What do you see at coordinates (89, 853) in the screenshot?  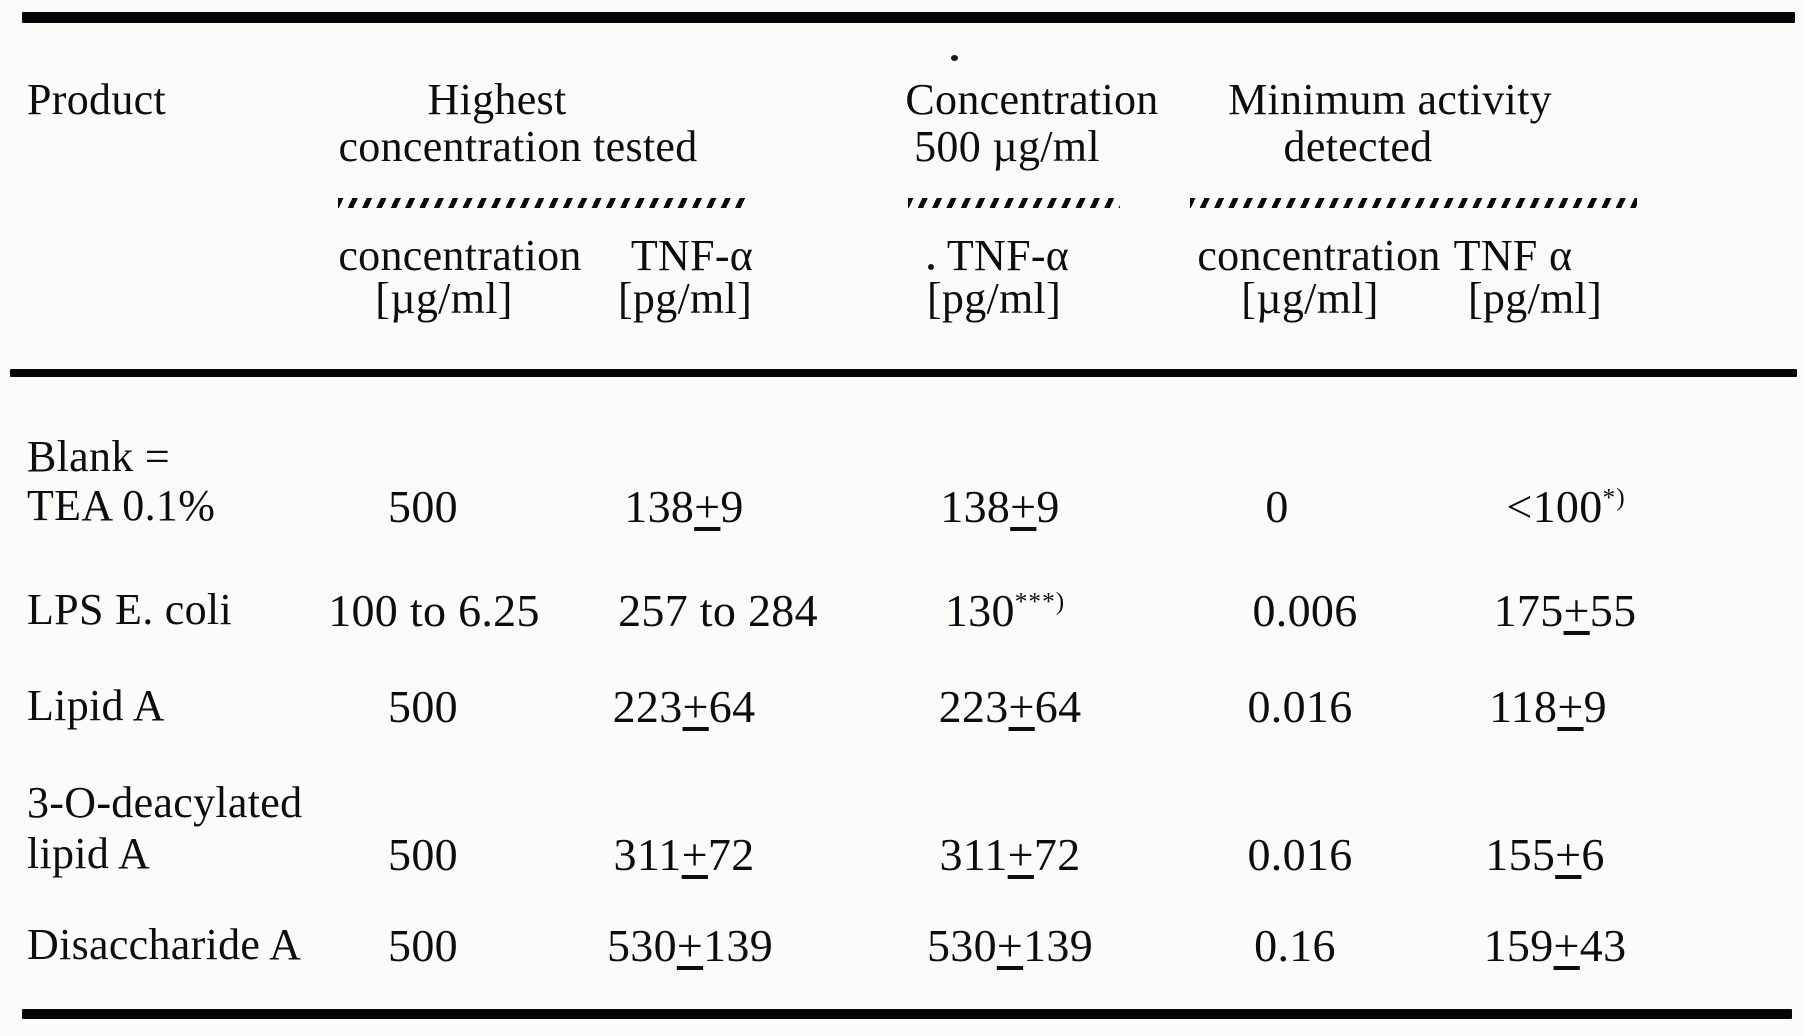 I see `row-product-label: lipid A` at bounding box center [89, 853].